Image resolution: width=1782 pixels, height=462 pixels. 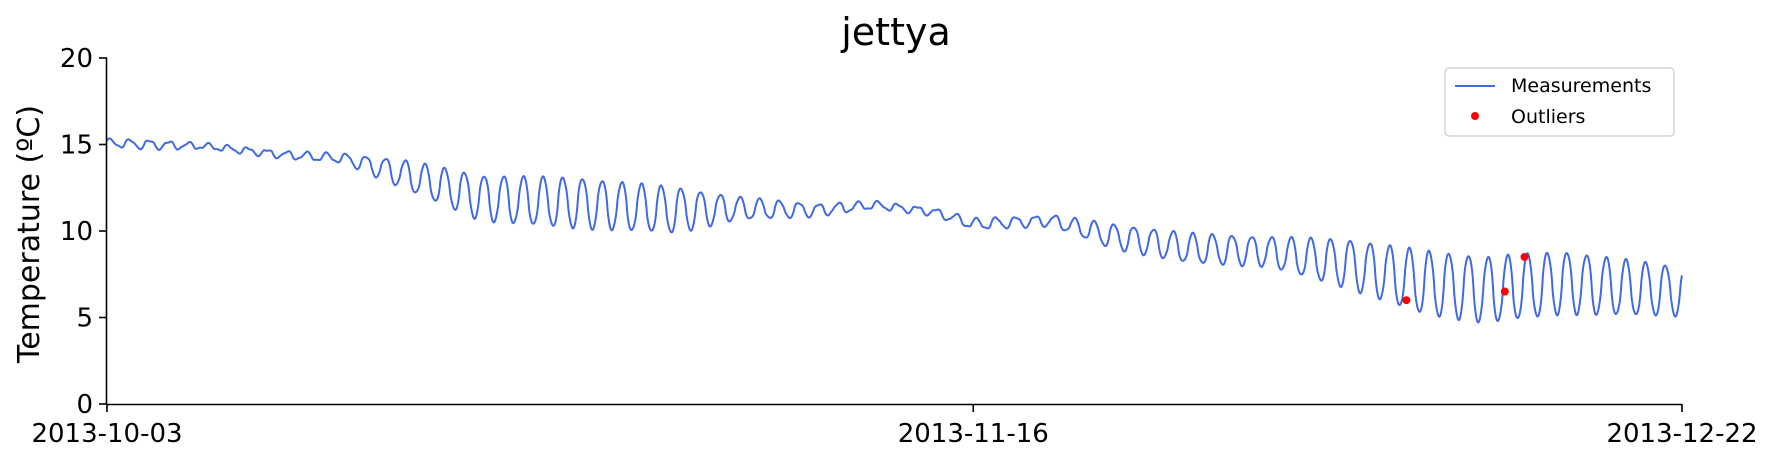 I want to click on chart-title: jettya, so click(x=895, y=32).